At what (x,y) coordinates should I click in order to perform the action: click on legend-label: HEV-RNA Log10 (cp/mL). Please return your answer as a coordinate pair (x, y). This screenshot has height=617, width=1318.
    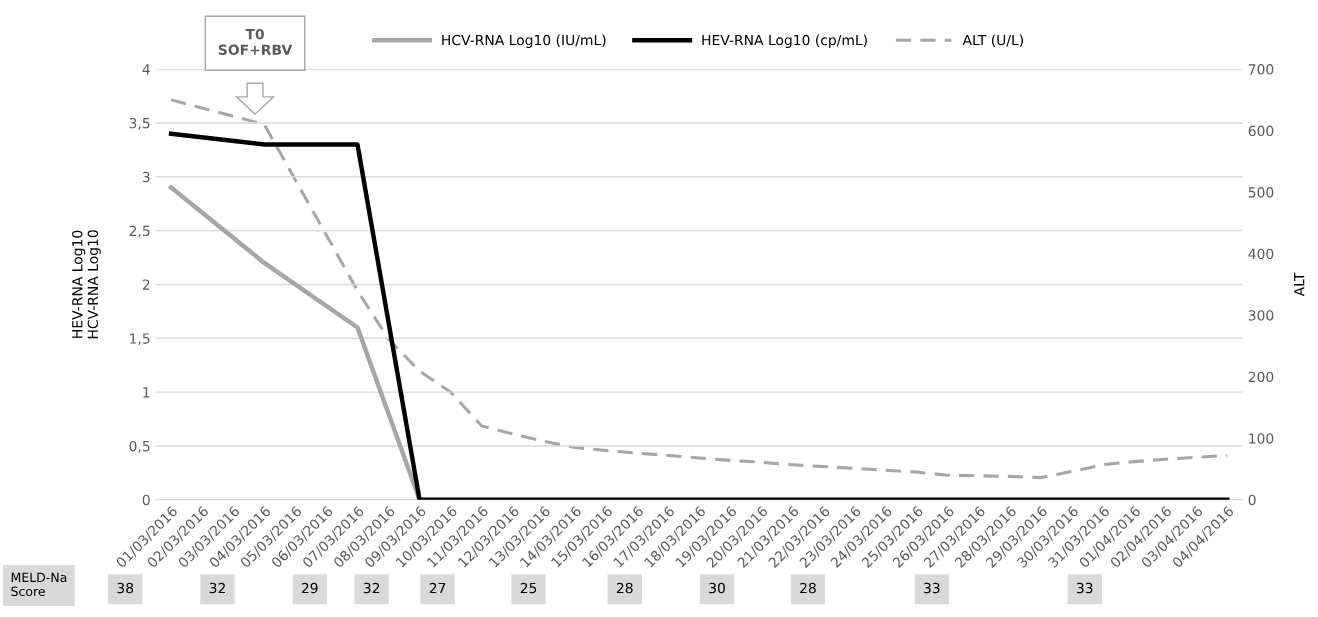
    Looking at the image, I should click on (784, 41).